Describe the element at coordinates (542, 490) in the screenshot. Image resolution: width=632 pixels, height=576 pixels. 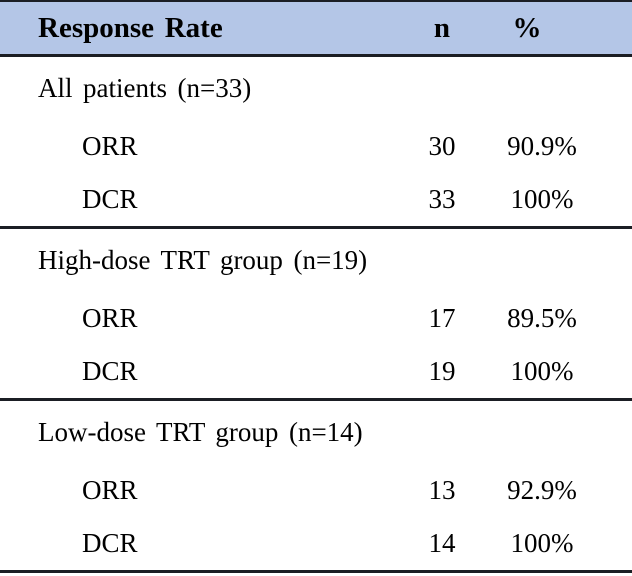
I see `cell-pct: 92.9%` at that location.